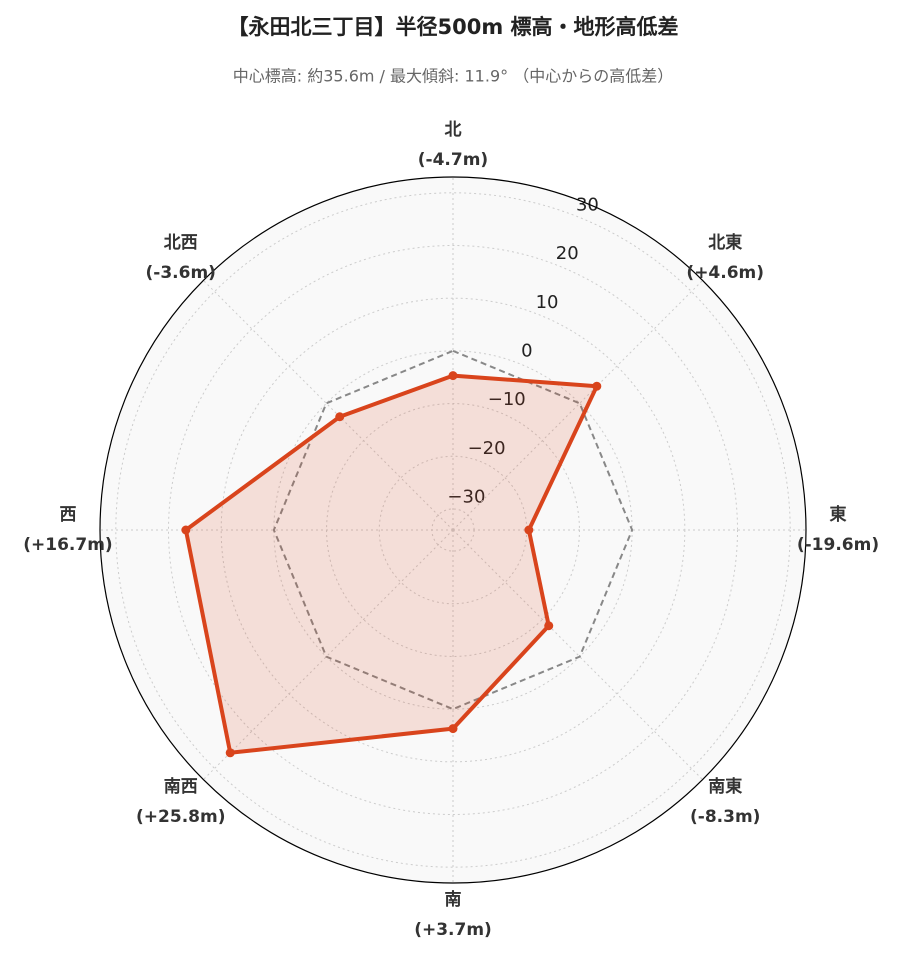 The width and height of the screenshot is (903, 962). What do you see at coordinates (725, 273) in the screenshot?
I see `value-label: (+4.6m)` at bounding box center [725, 273].